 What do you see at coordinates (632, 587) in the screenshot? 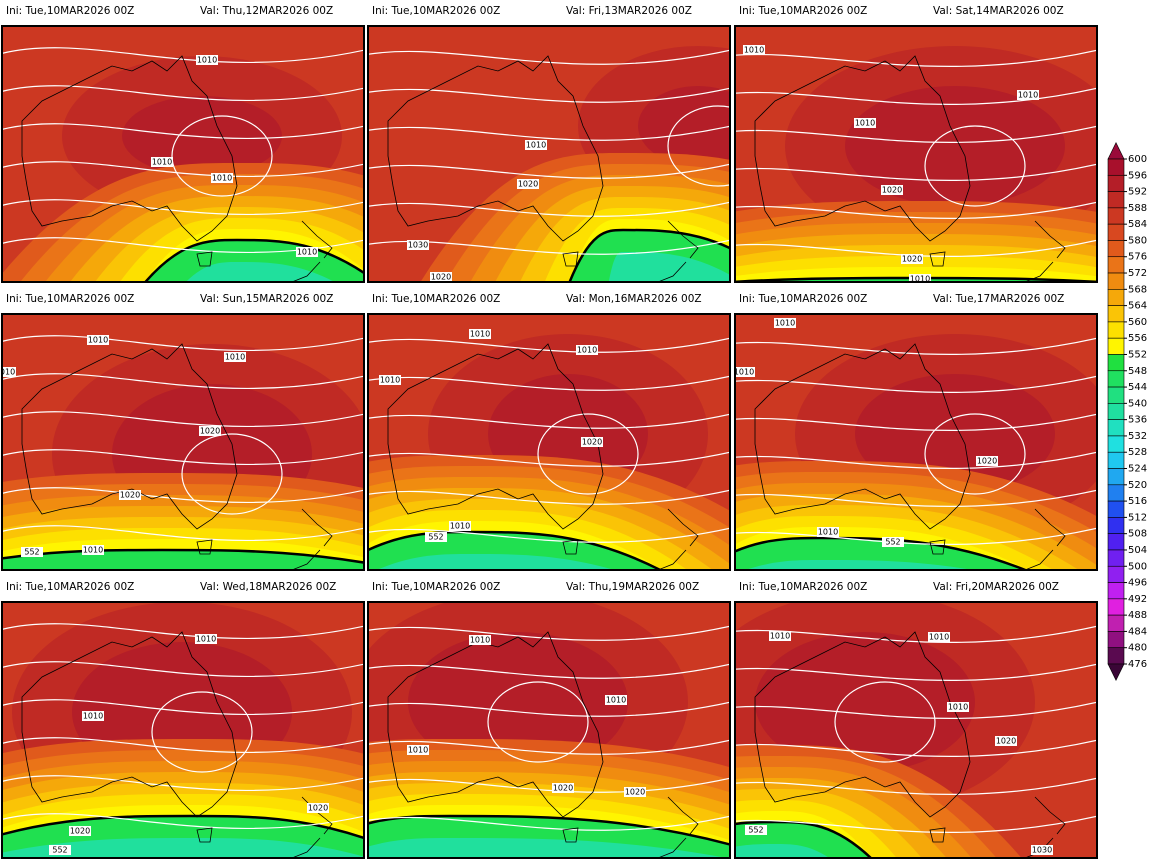
I see `valid-label: Val: Thu,19MAR2026 00Z` at bounding box center [632, 587].